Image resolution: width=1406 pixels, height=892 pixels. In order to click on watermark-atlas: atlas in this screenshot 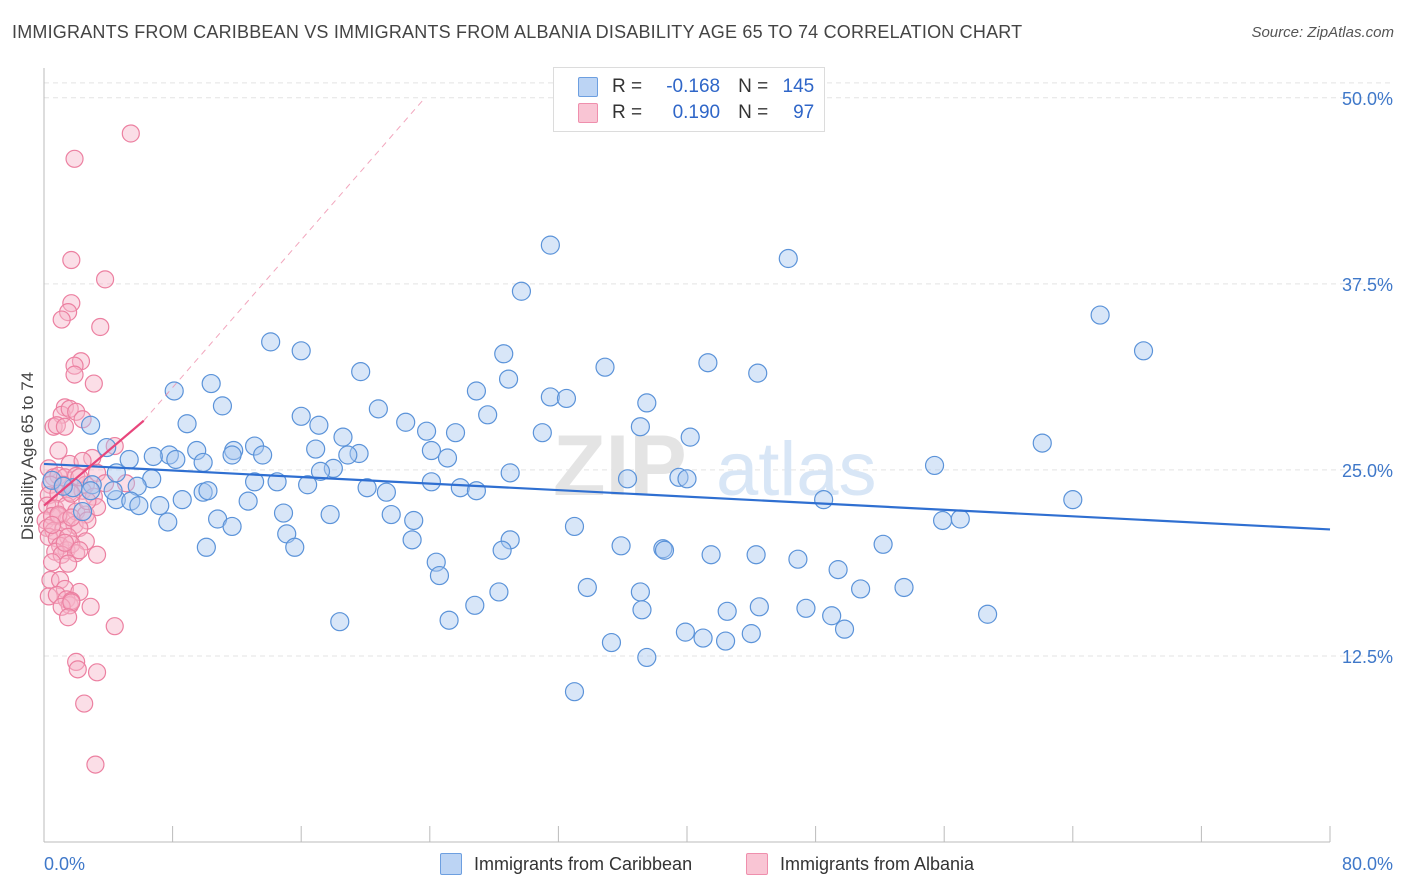, I will do `click(796, 469)`.